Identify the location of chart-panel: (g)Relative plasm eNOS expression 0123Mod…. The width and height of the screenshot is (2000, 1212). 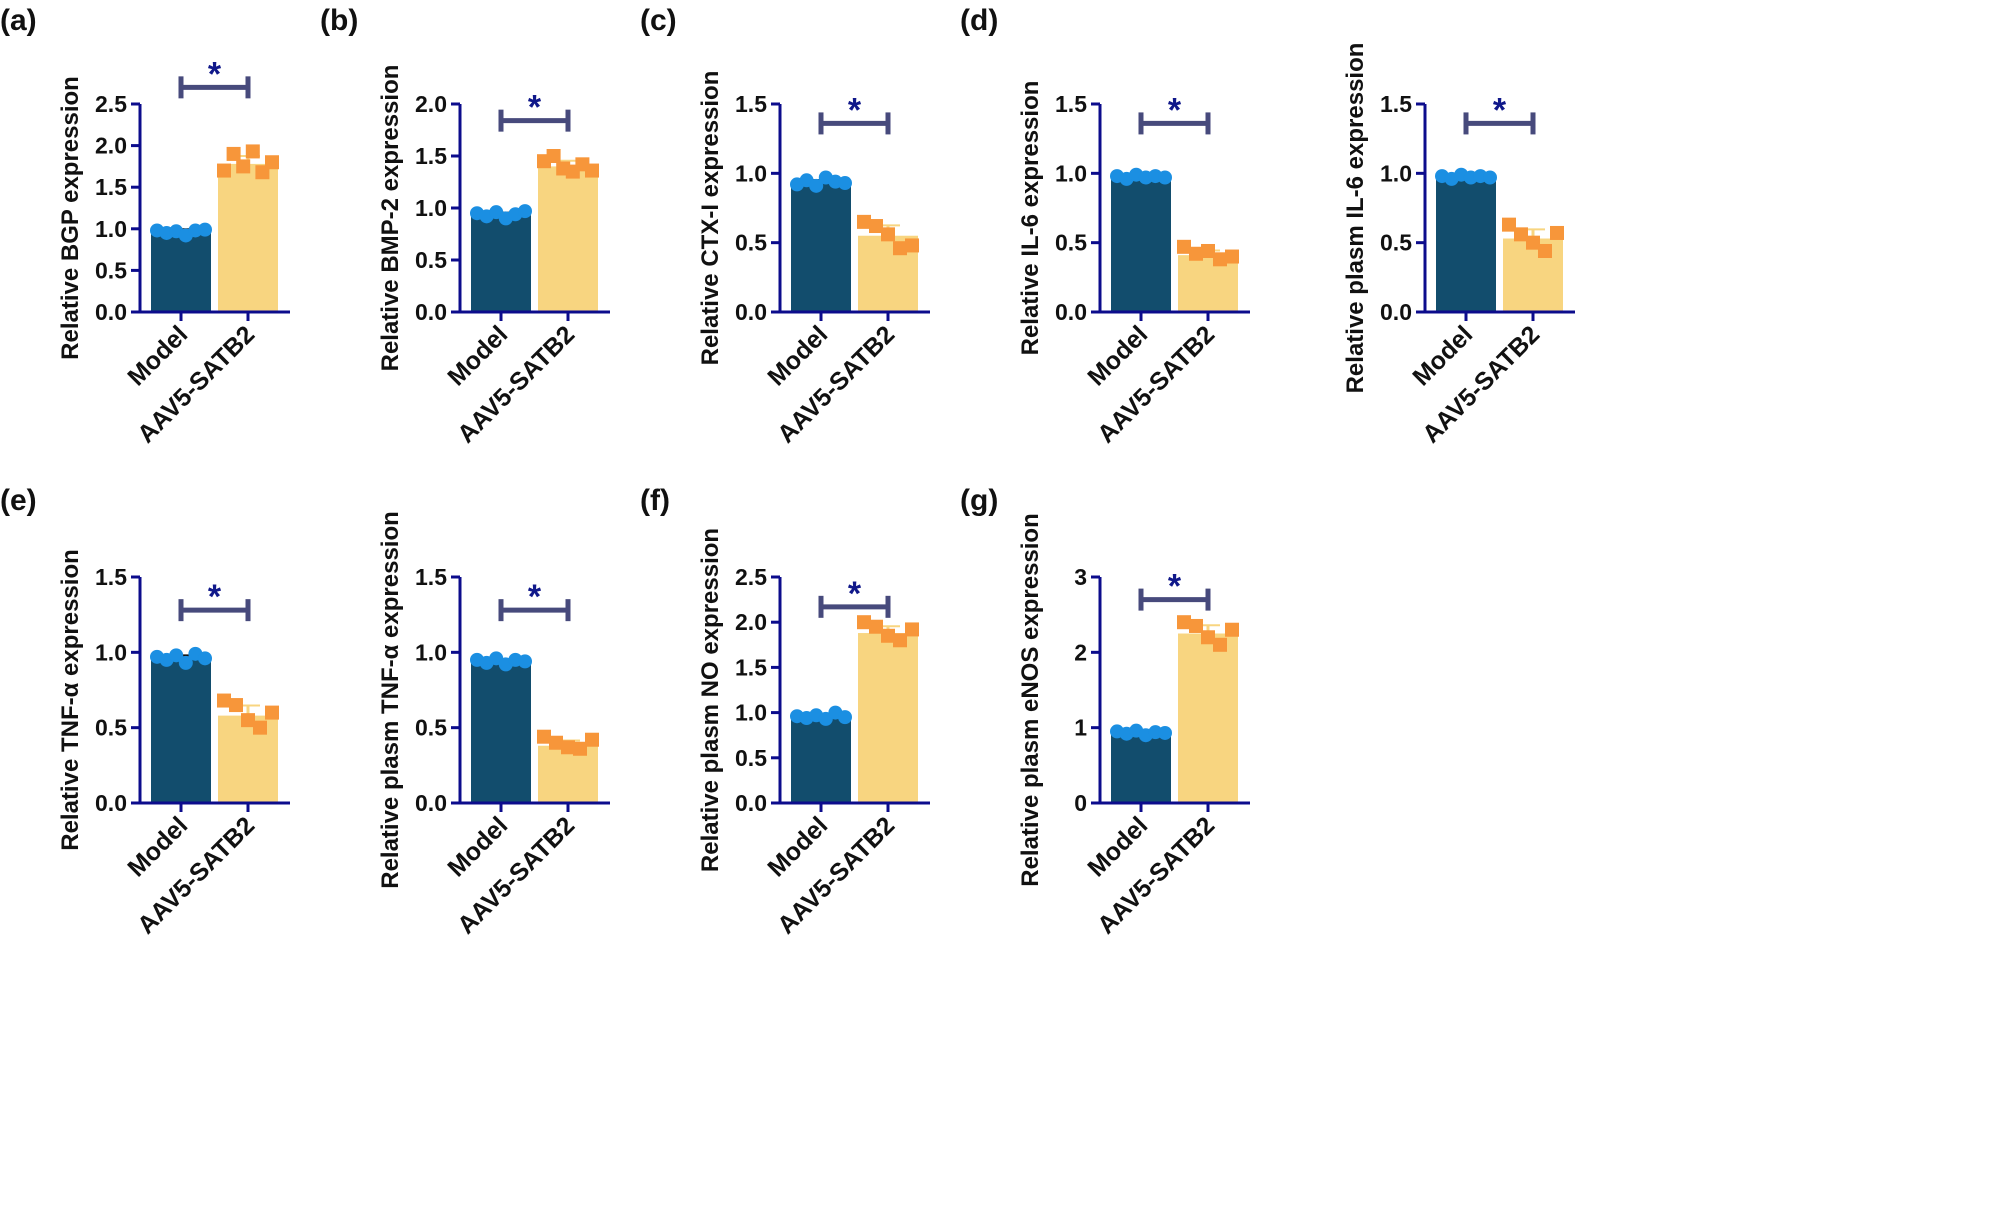
(1105, 712).